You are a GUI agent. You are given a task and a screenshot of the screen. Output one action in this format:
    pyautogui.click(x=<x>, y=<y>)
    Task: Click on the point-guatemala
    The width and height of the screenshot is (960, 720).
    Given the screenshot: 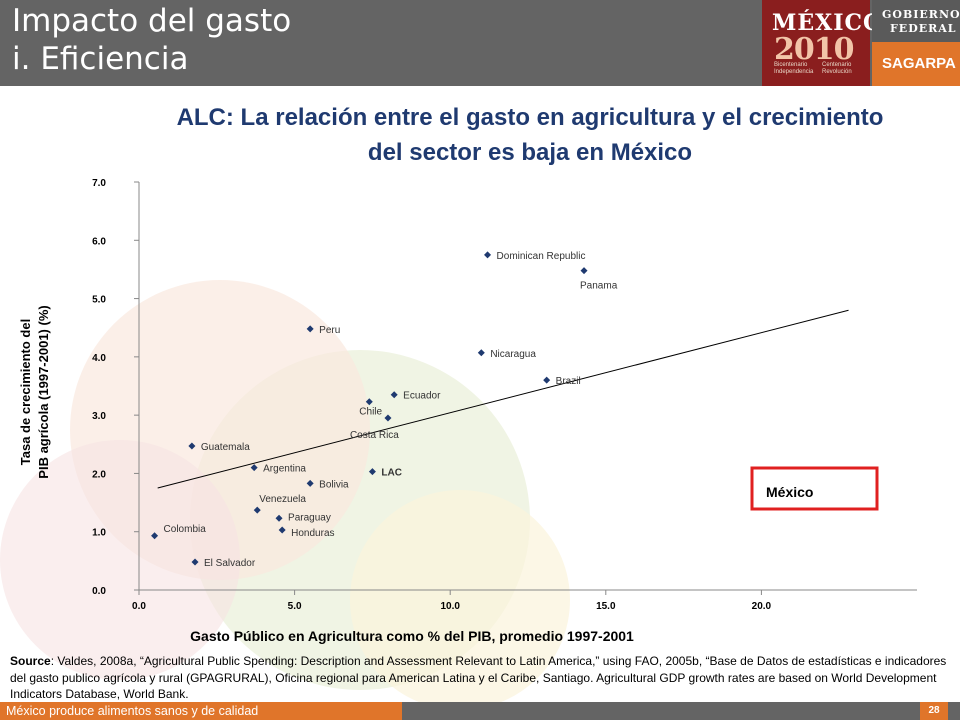 What is the action you would take?
    pyautogui.click(x=192, y=446)
    